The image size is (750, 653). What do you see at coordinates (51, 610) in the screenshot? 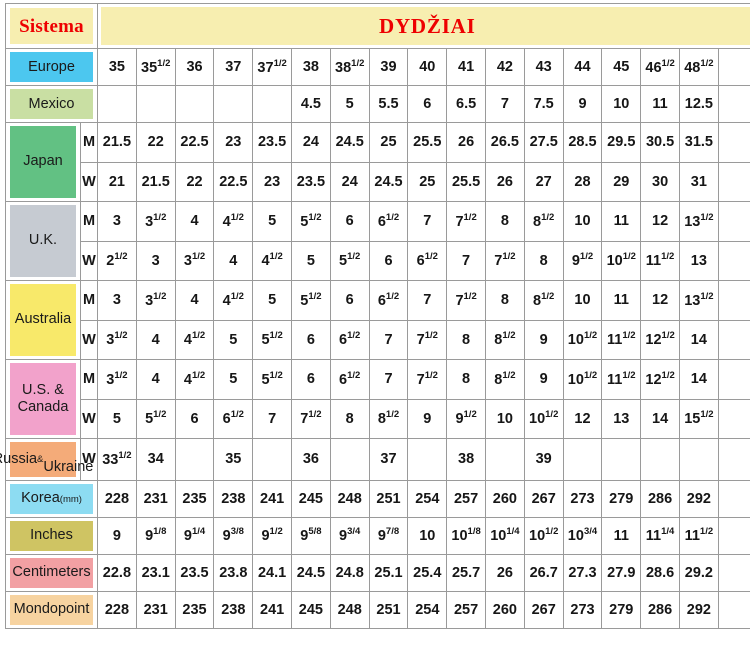
I see `row-label-text: Mondopoint` at bounding box center [51, 610].